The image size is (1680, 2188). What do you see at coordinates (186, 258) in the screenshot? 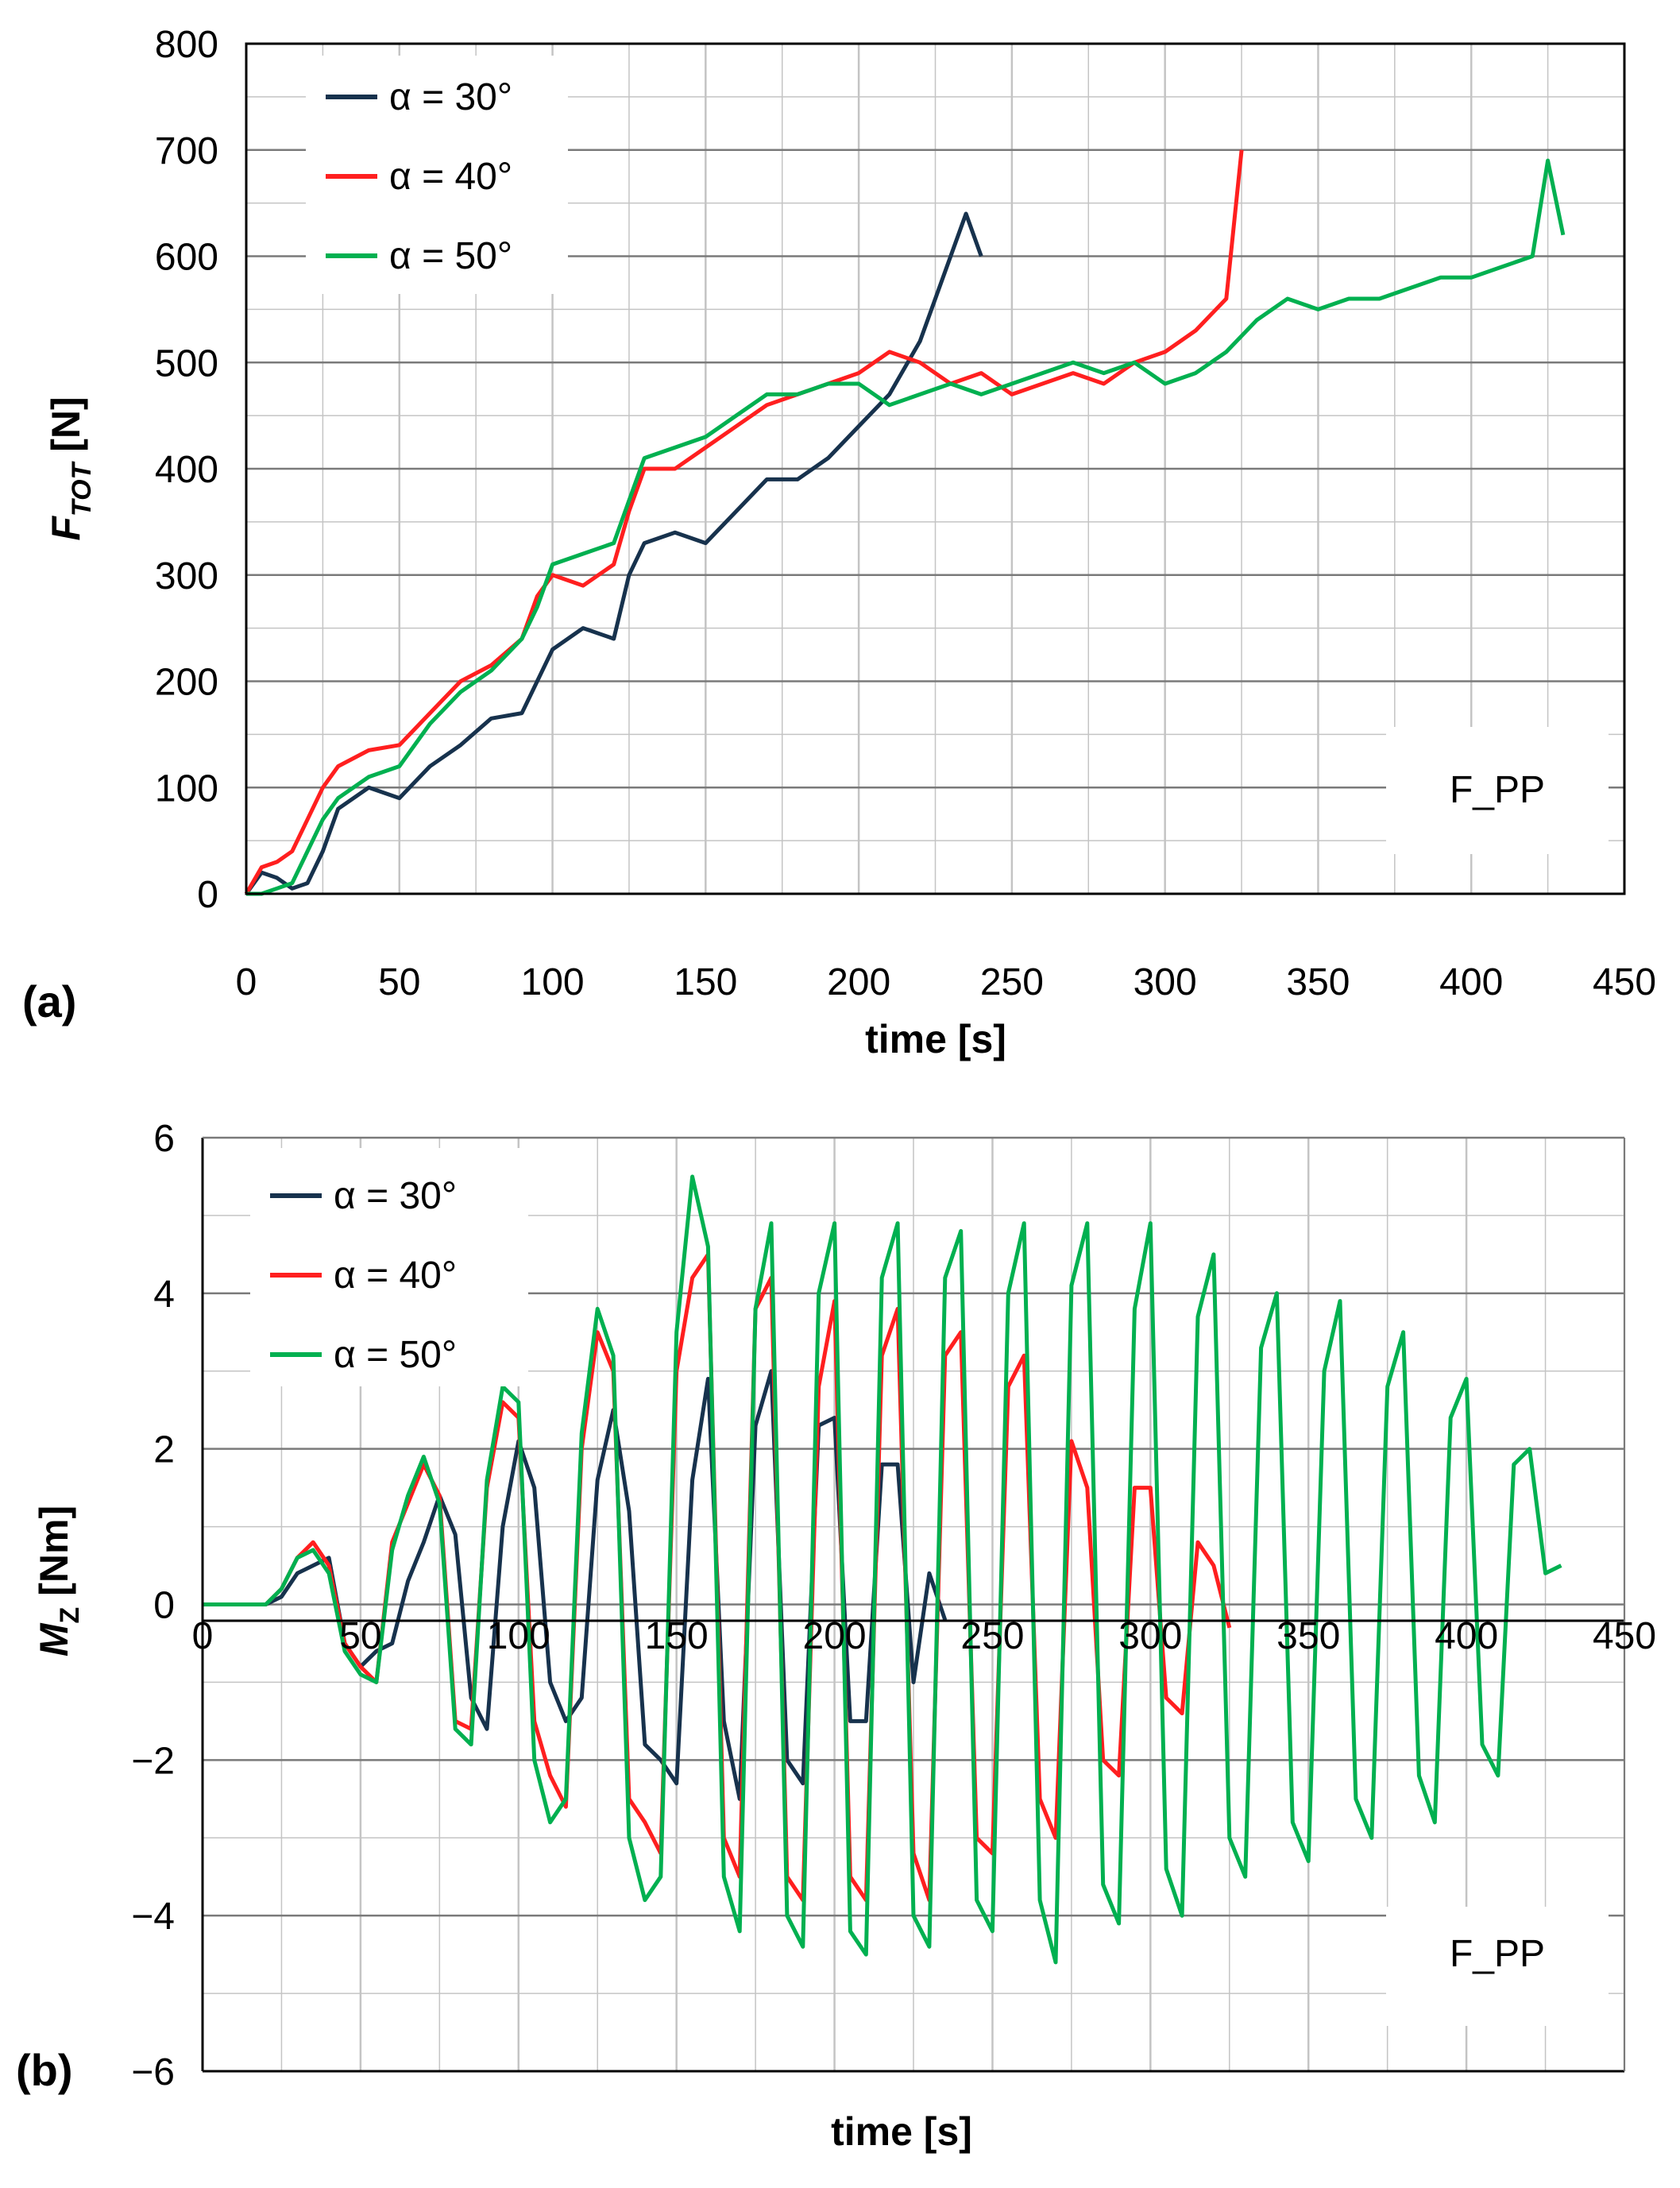
I see `y-tick-label: 600` at bounding box center [186, 258].